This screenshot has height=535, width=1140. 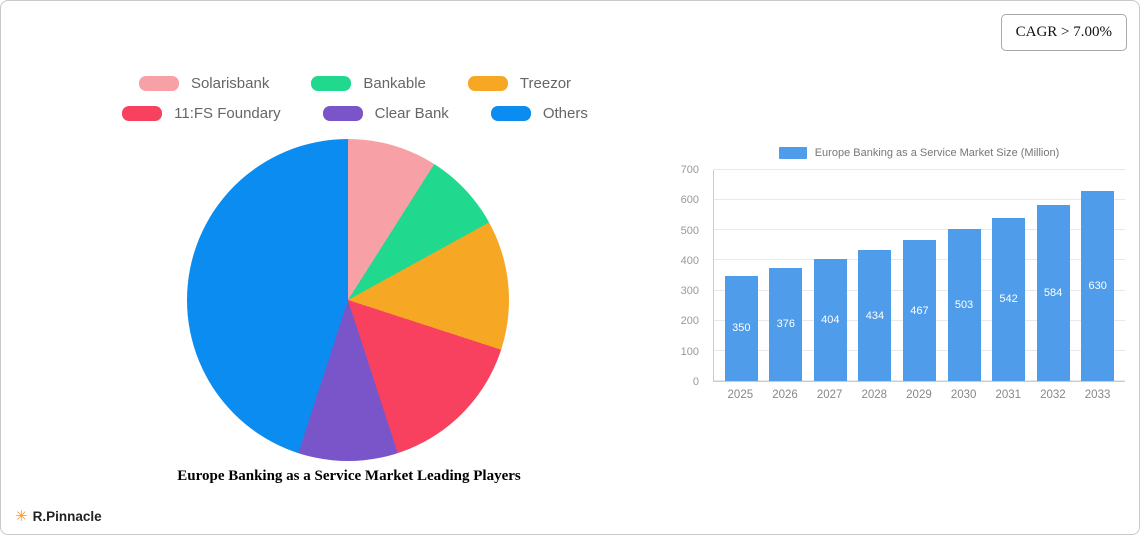 What do you see at coordinates (230, 83) in the screenshot?
I see `legend-label: Solarisbank` at bounding box center [230, 83].